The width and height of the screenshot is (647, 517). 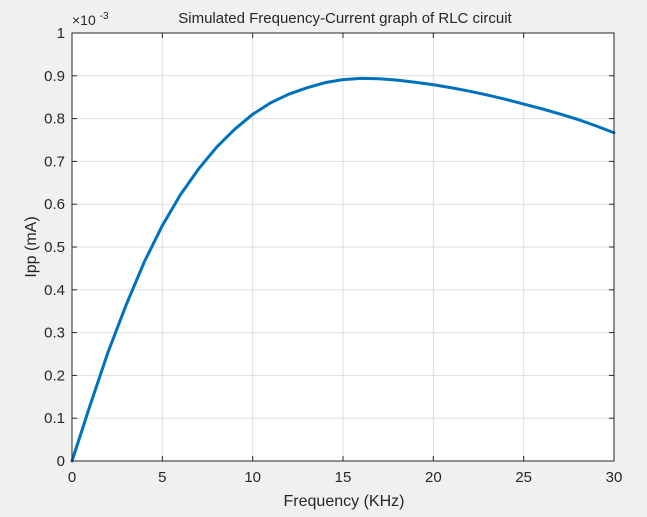 I want to click on y-tick-label: 0.5, so click(x=54, y=247).